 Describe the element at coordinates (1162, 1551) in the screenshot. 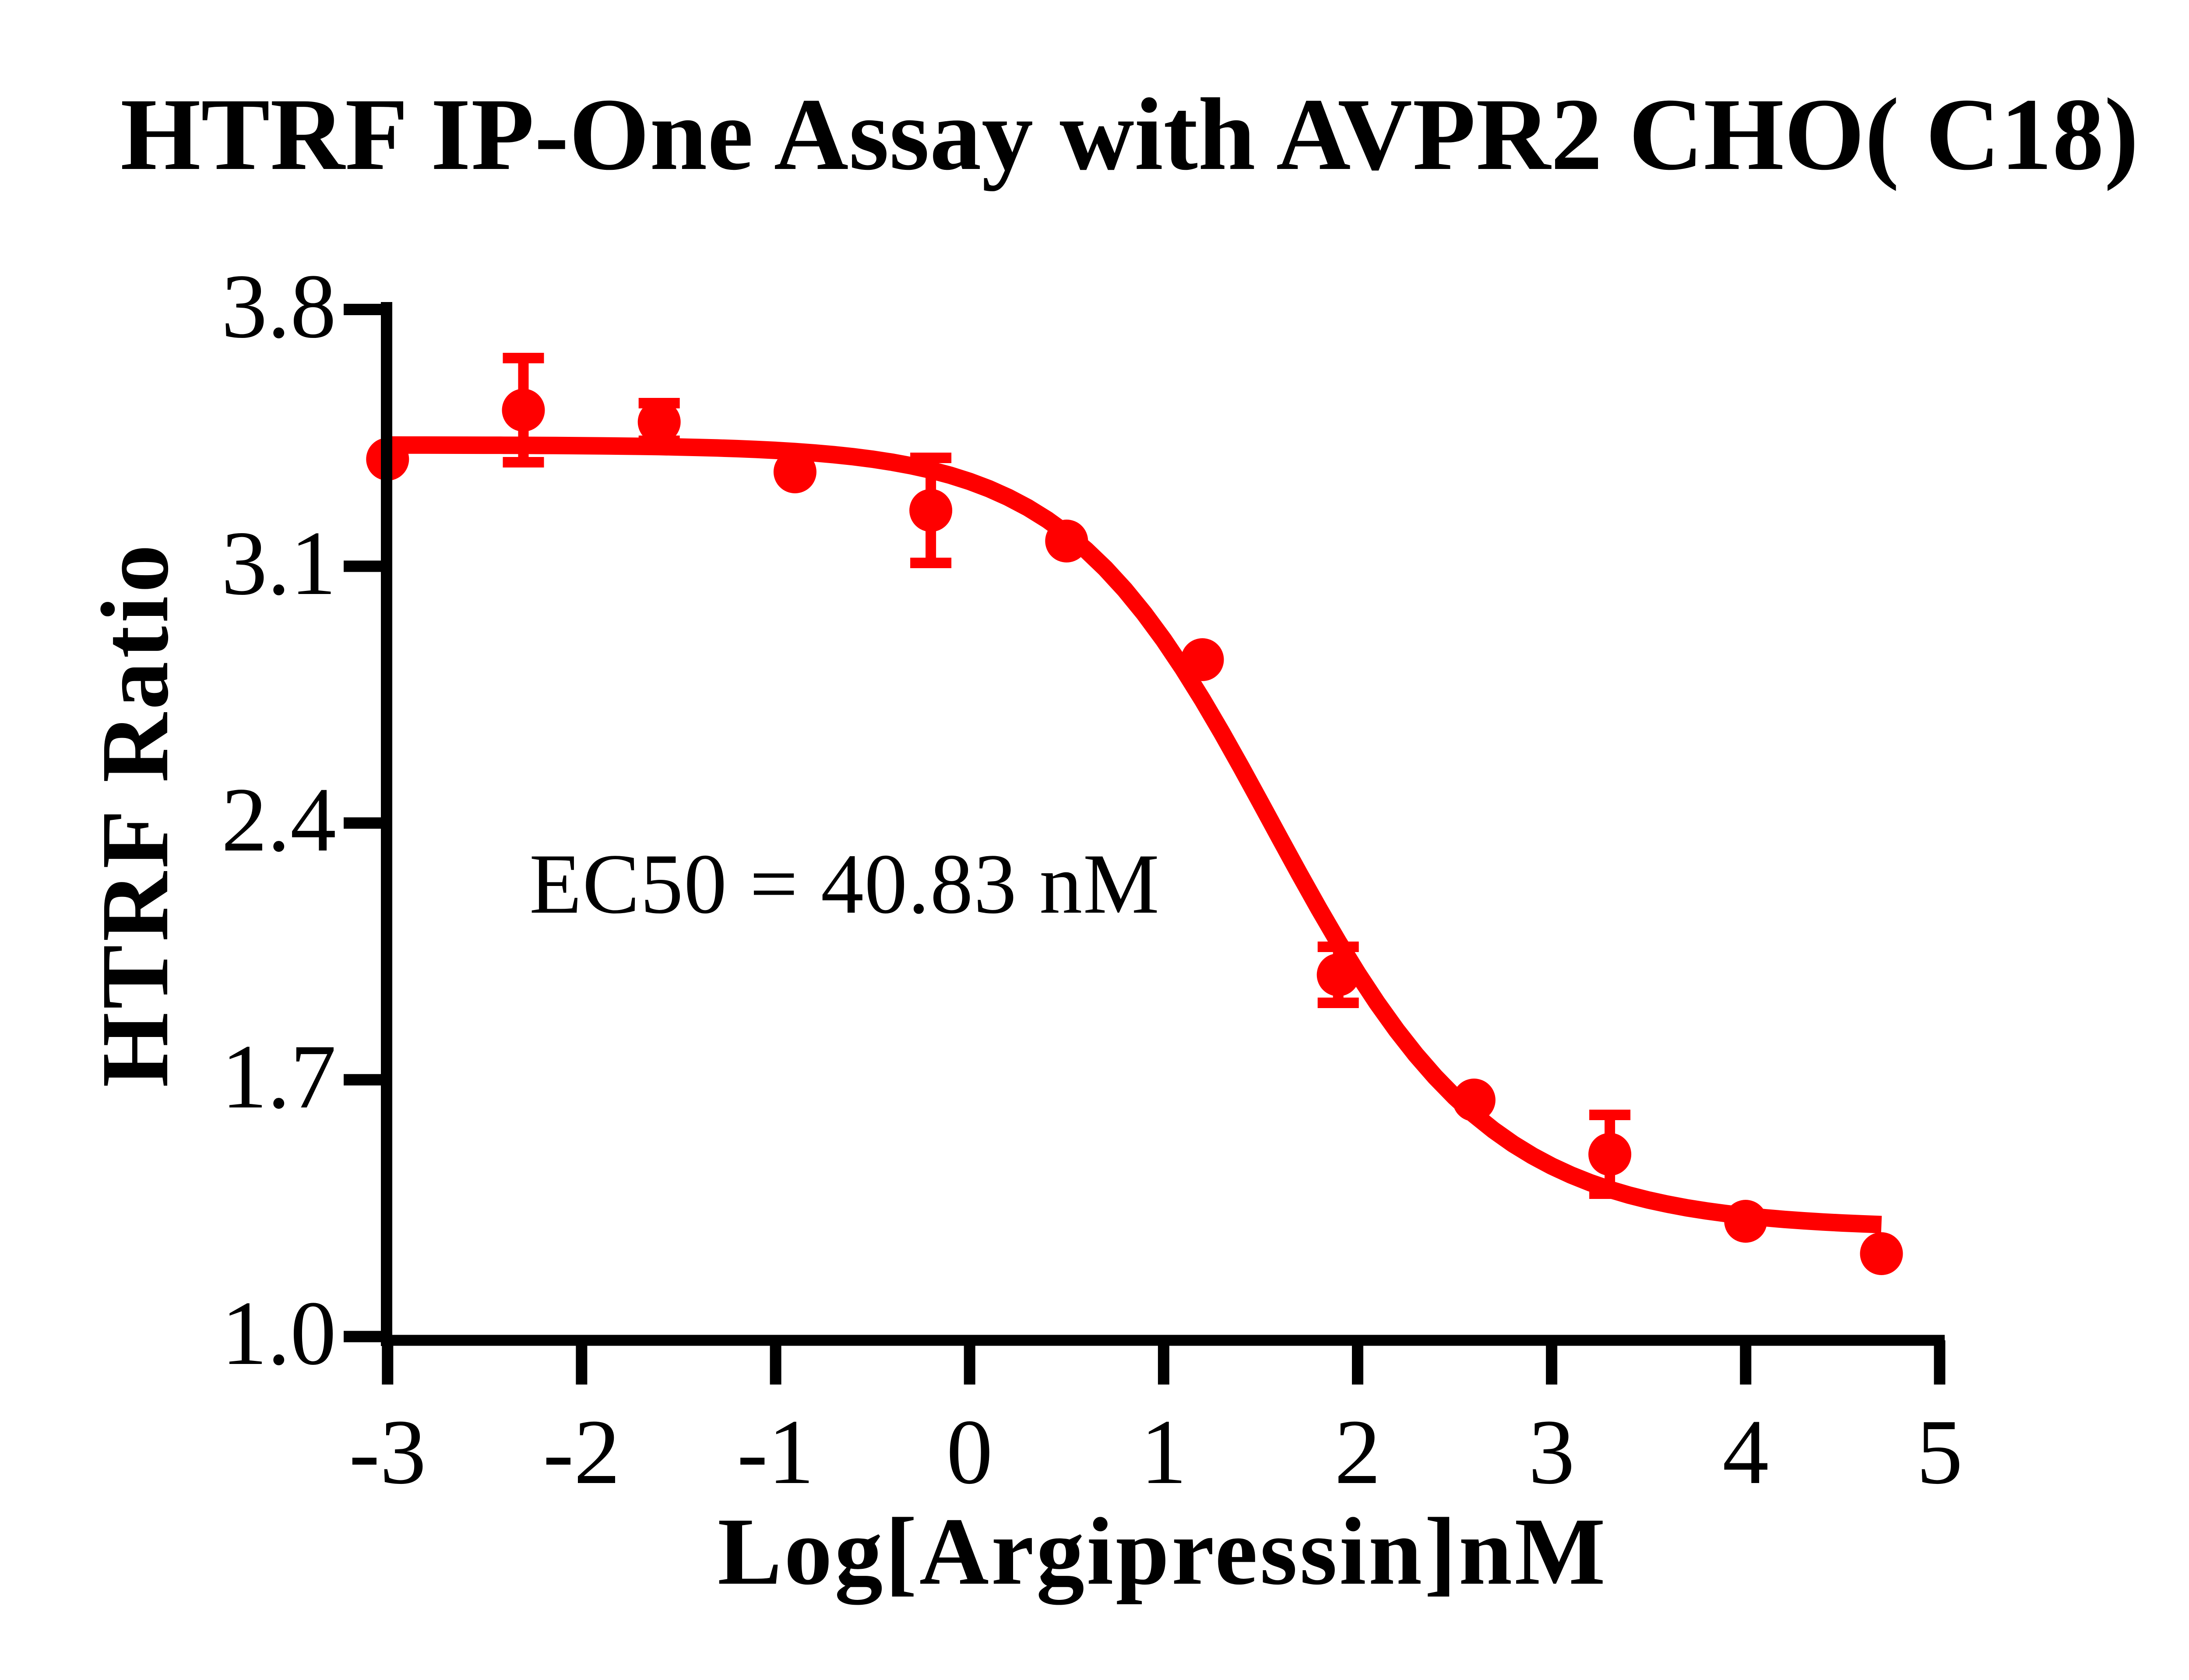

I see `svg-text: Log[Argipressin]nM` at that location.